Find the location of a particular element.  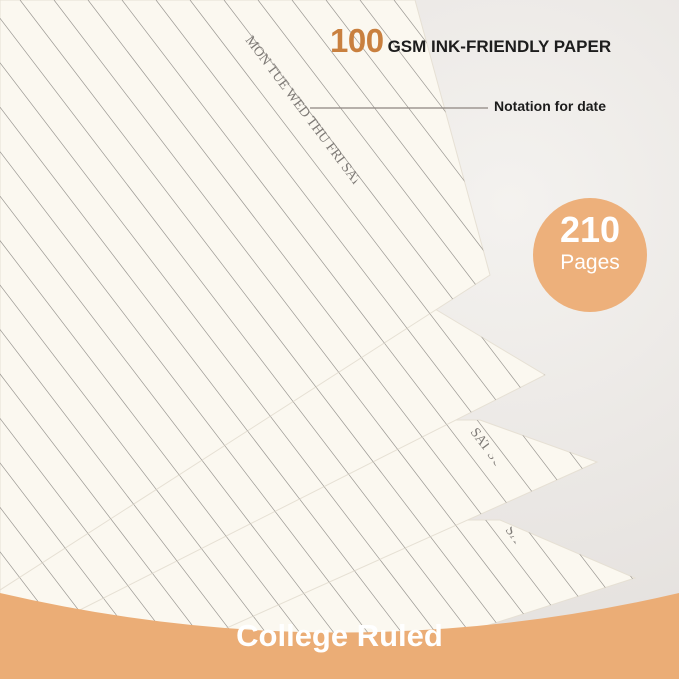

headline-number: 100 is located at coordinates (357, 40).